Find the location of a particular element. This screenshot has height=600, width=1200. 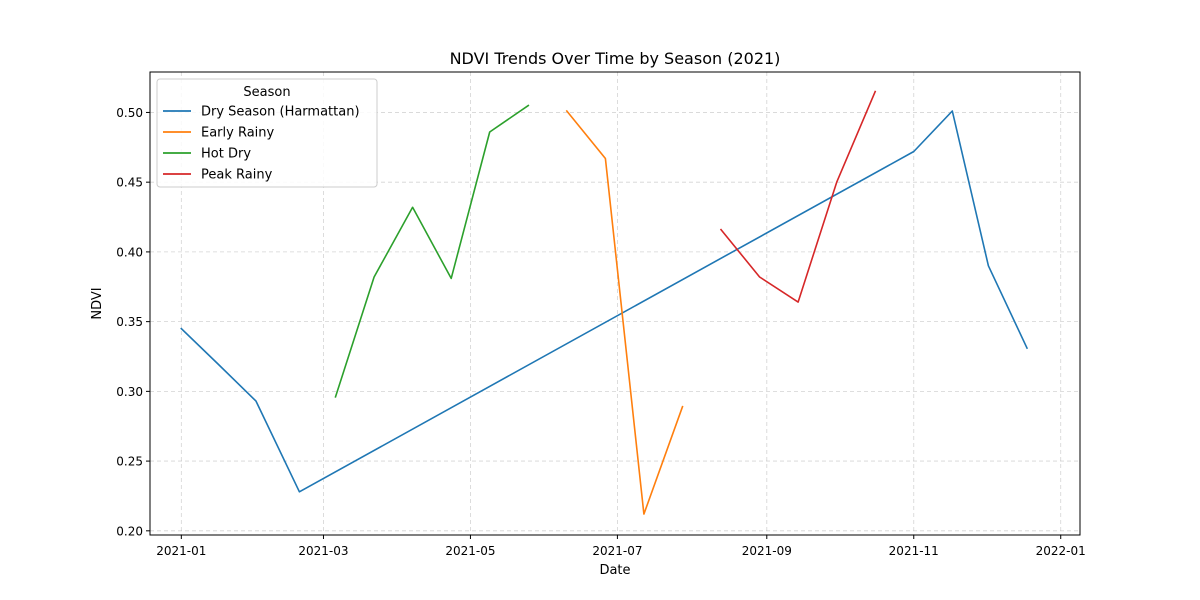

legend-box is located at coordinates (267, 133).